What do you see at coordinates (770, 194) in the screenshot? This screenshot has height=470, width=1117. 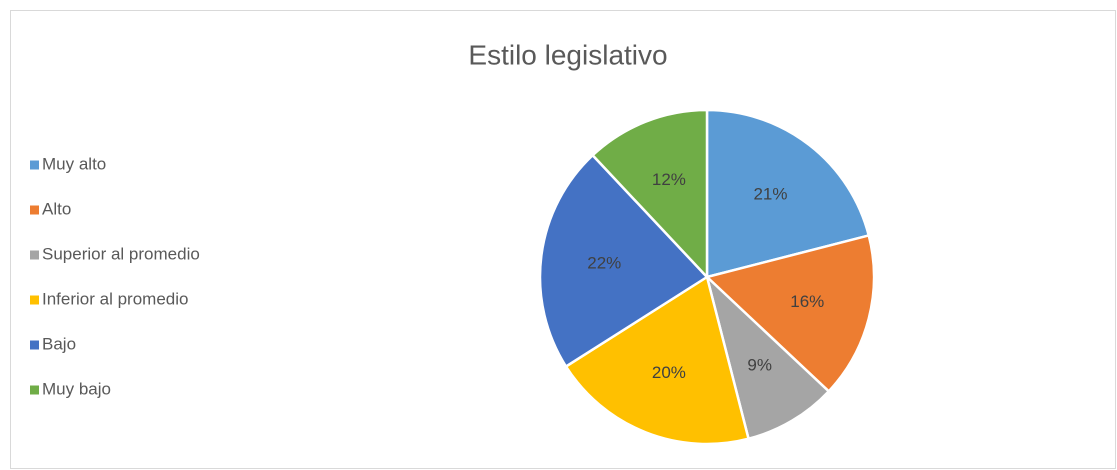 I see `data-label: 21%` at bounding box center [770, 194].